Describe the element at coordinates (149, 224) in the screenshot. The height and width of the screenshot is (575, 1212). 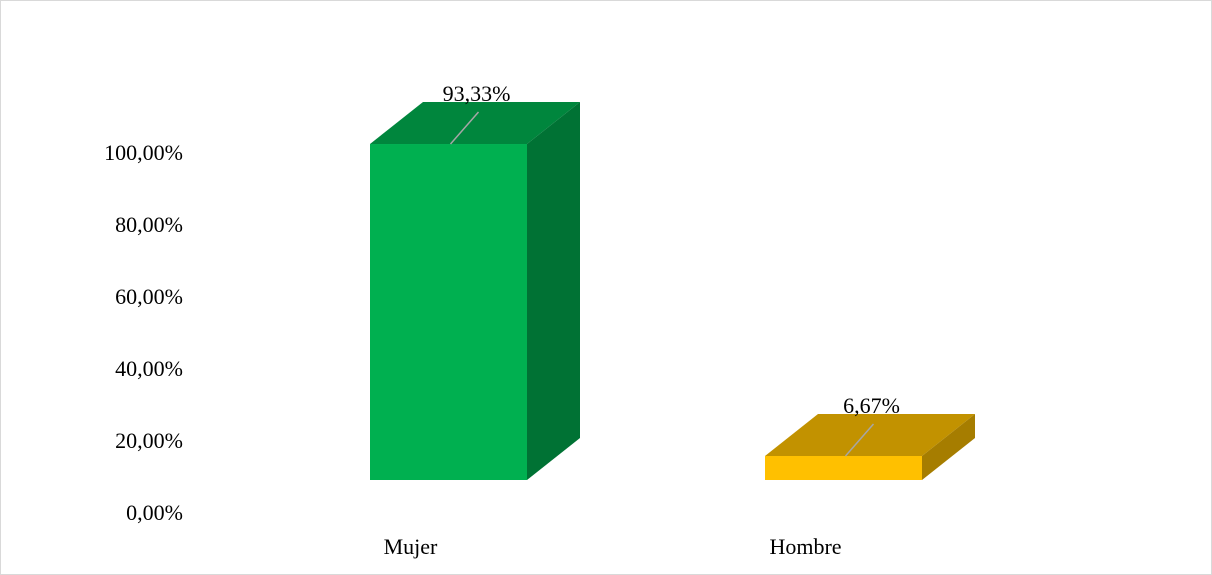
I see `y-tick-label: 80,00%` at that location.